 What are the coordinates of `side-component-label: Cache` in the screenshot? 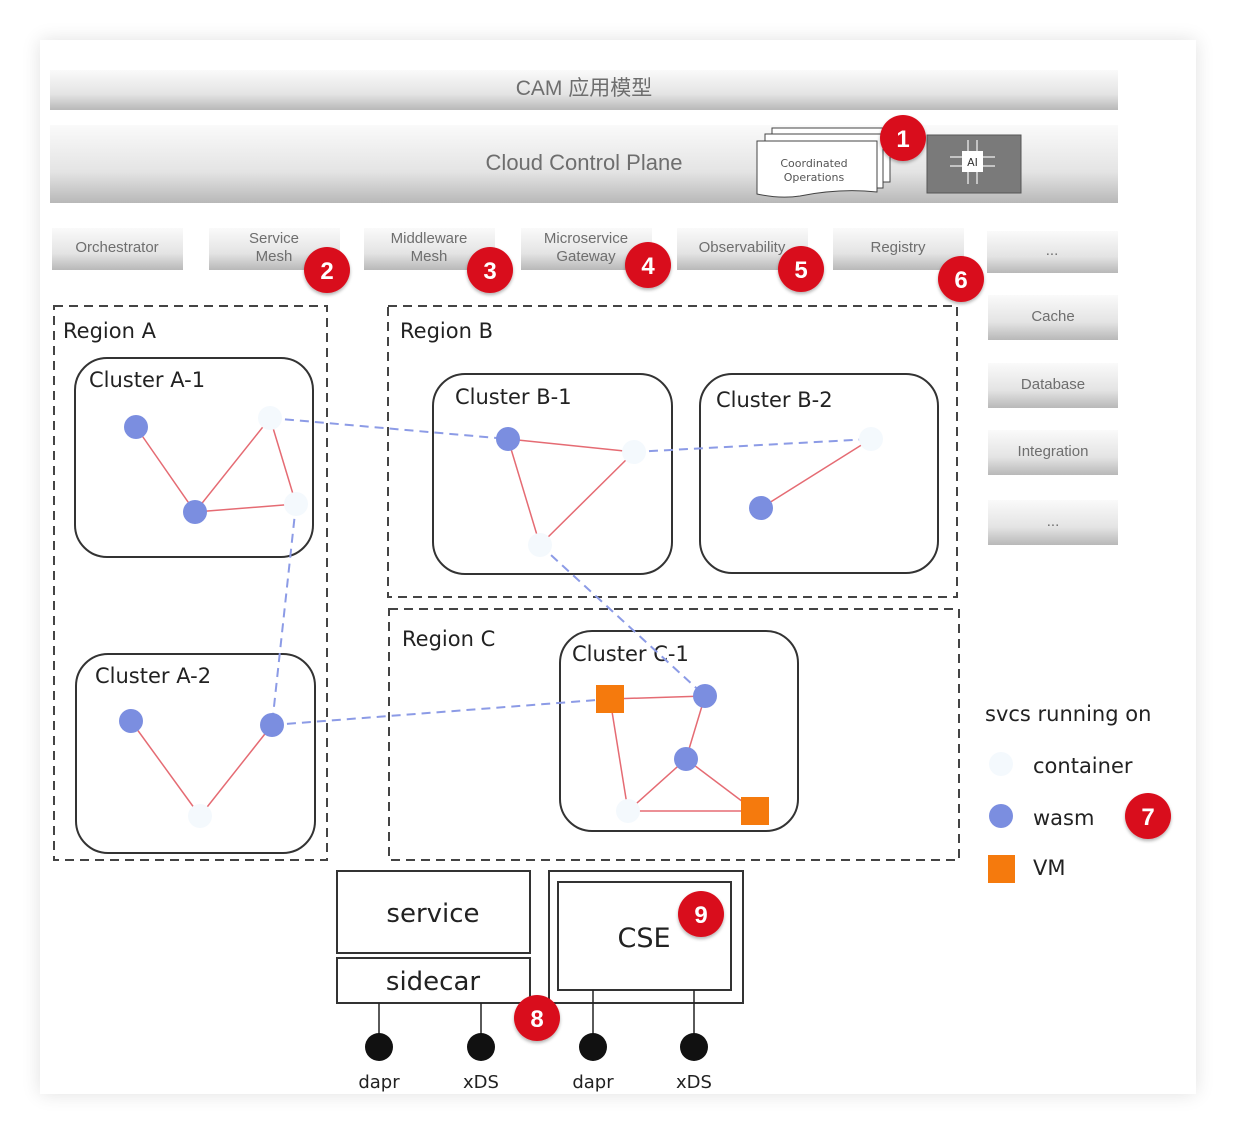 It's located at (1052, 316).